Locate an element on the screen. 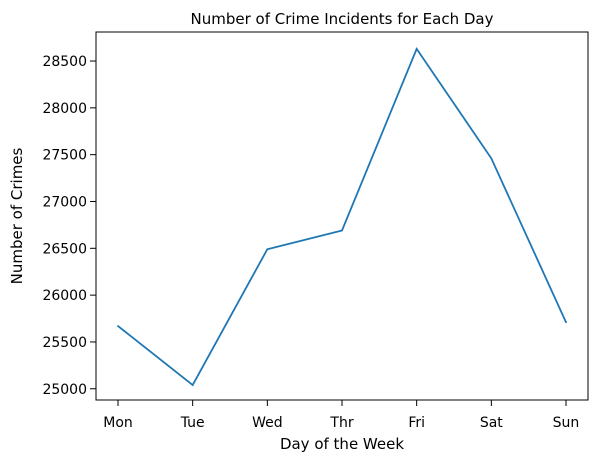 Image resolution: width=601 pixels, height=463 pixels. y-tick-label: 28000 is located at coordinates (64, 109).